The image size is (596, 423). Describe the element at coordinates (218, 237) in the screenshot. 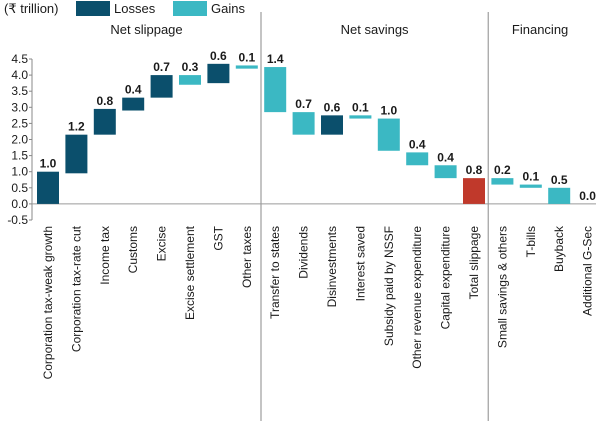

I see `category-label: GST` at that location.